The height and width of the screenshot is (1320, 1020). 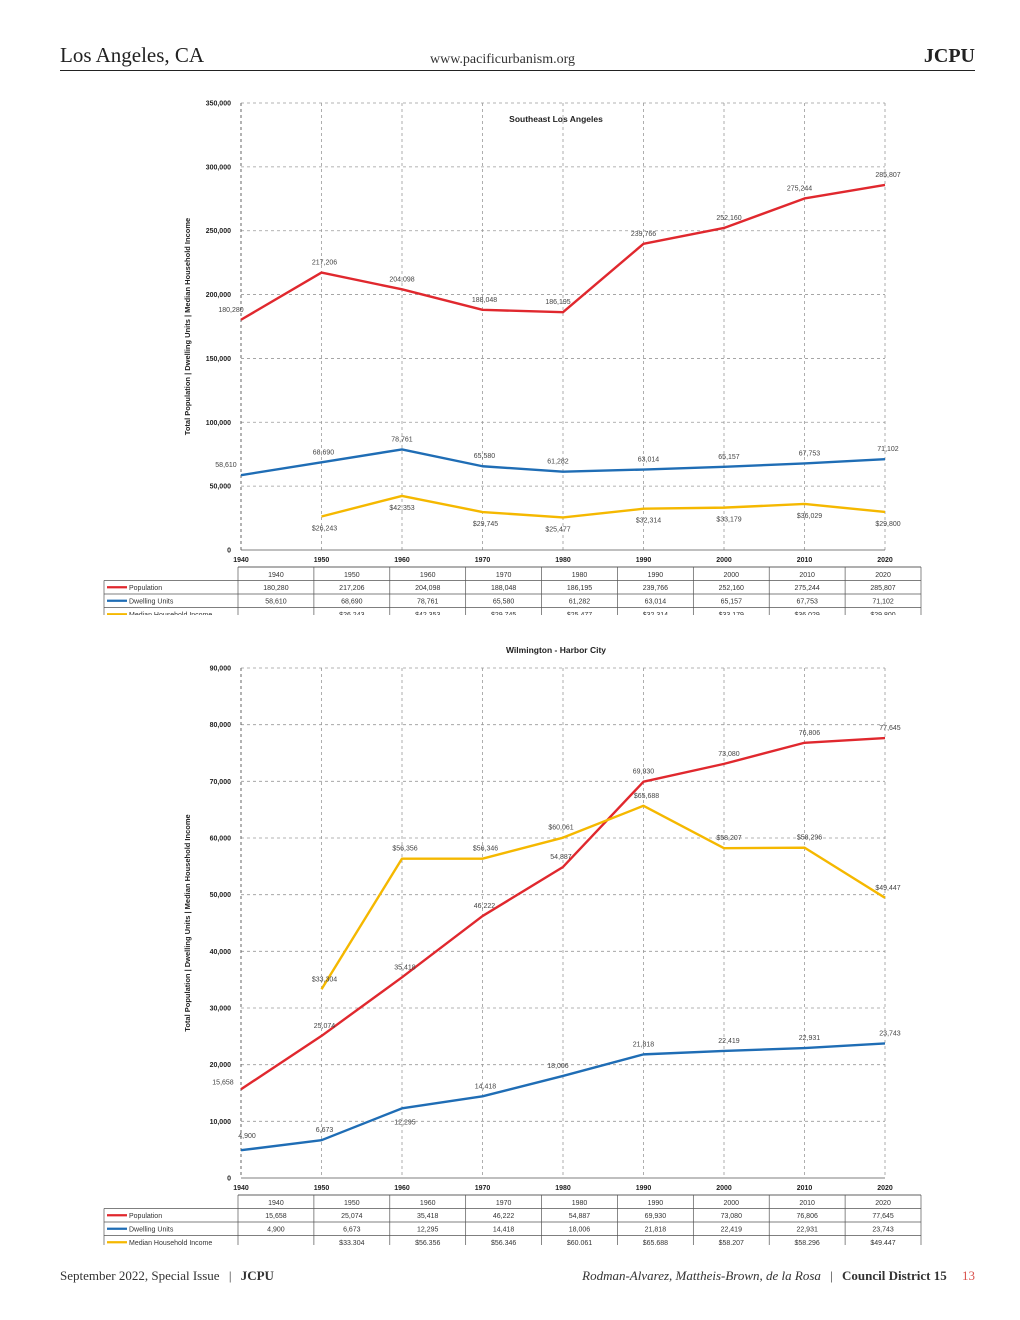 What do you see at coordinates (732, 602) in the screenshot?
I see `table-cell: 65,157` at bounding box center [732, 602].